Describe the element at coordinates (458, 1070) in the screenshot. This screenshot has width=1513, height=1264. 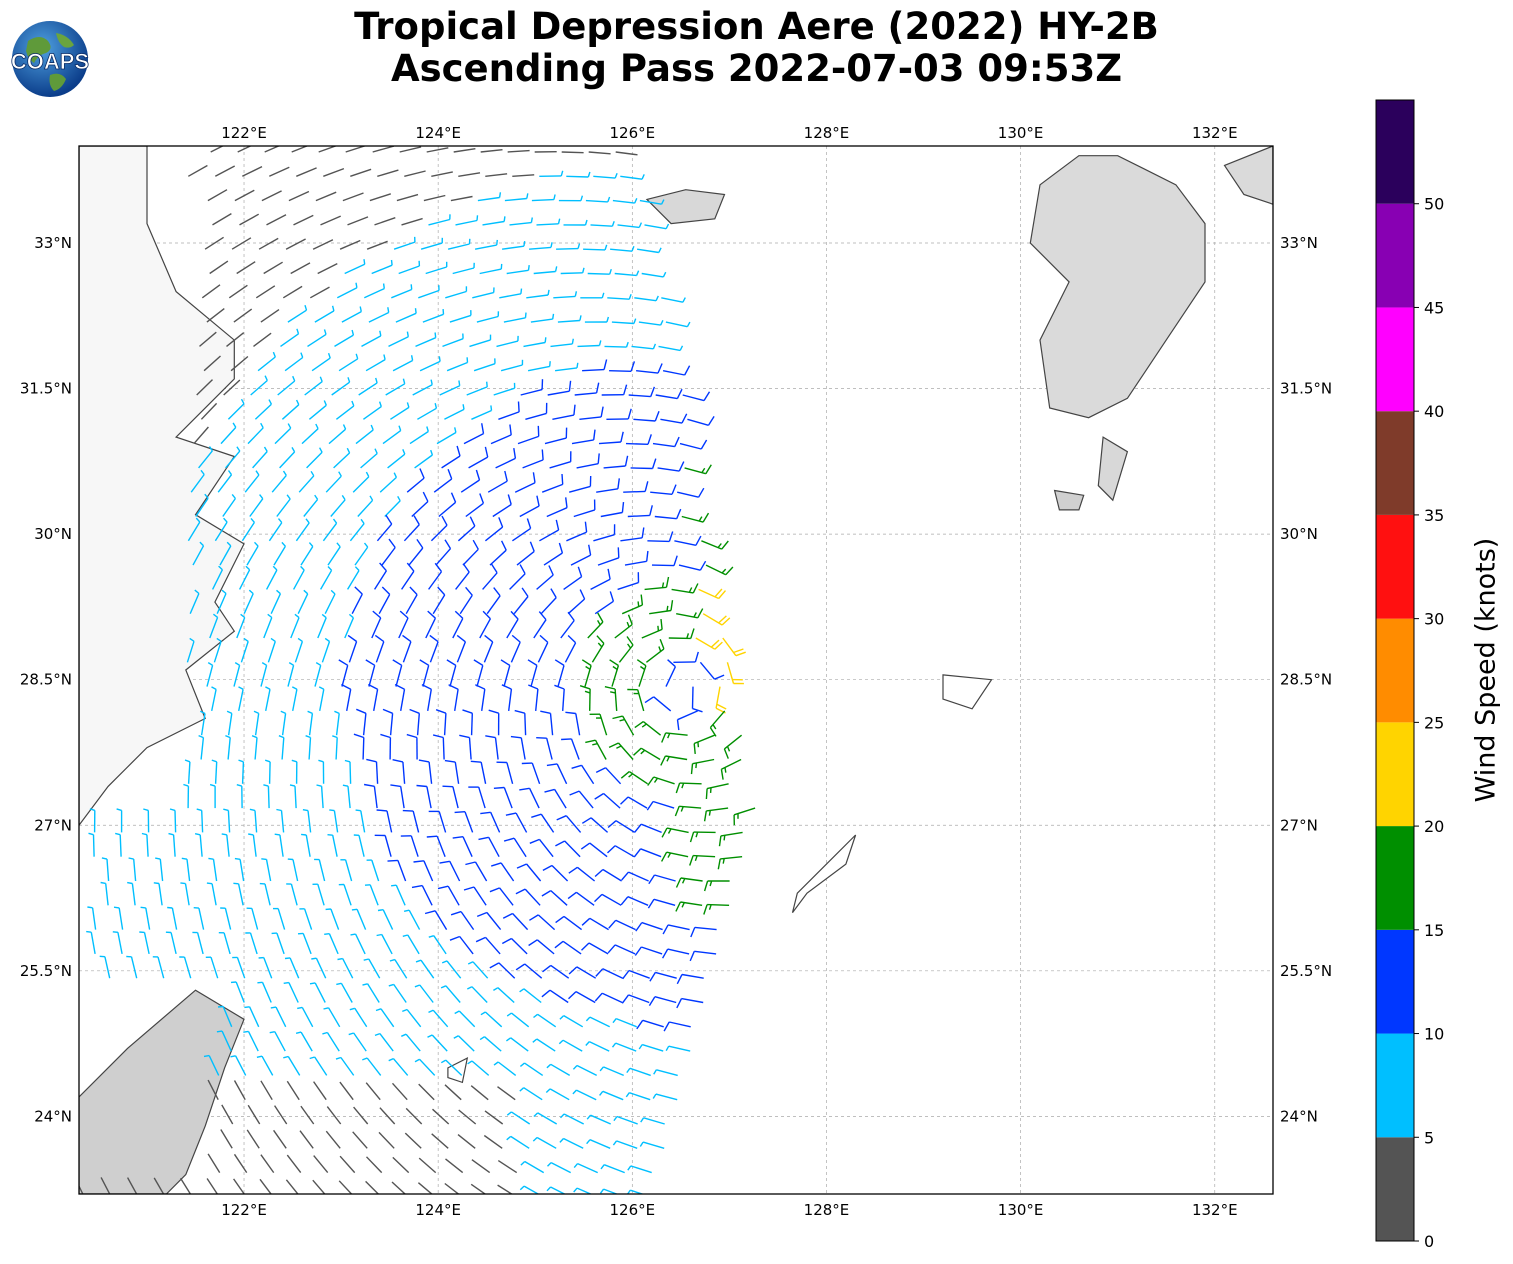
I see `ishigaki-islands` at that location.